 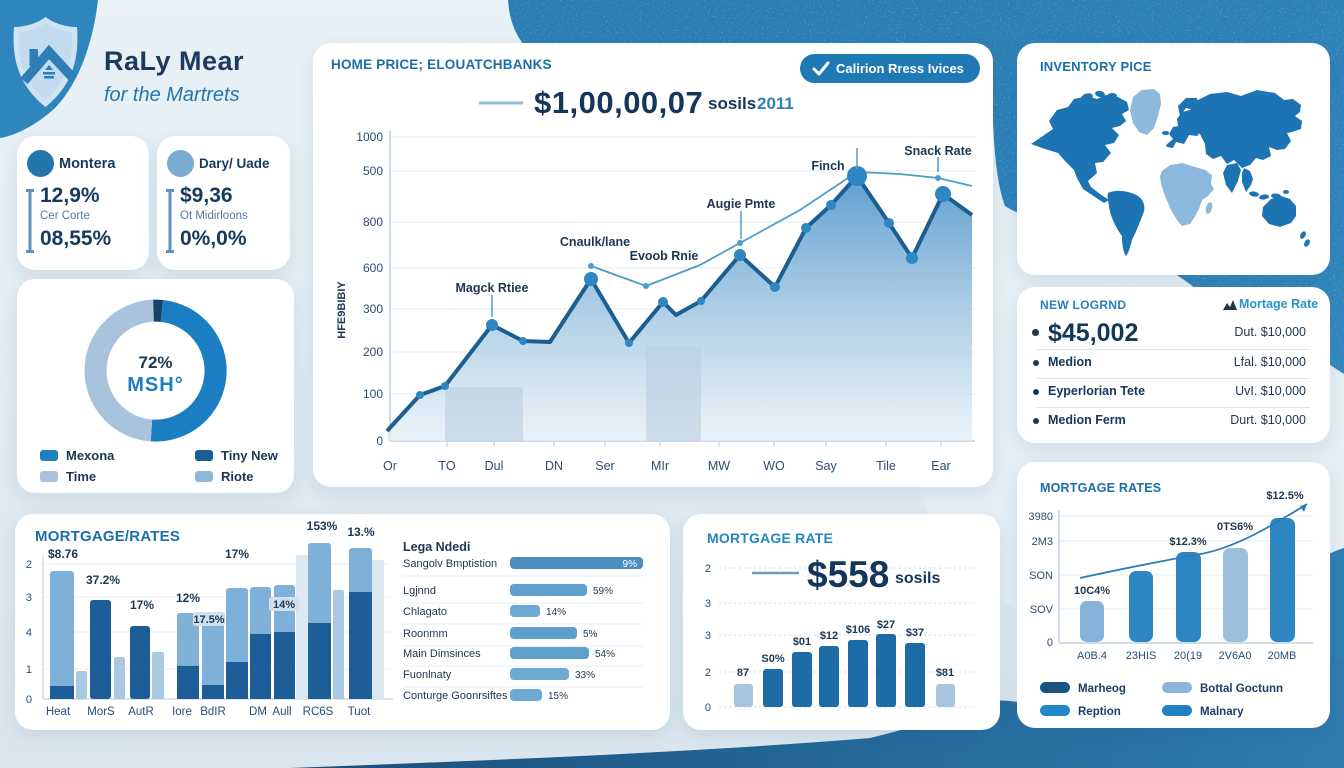 What do you see at coordinates (1234, 656) in the screenshot?
I see `svg-text: 2V6A0` at bounding box center [1234, 656].